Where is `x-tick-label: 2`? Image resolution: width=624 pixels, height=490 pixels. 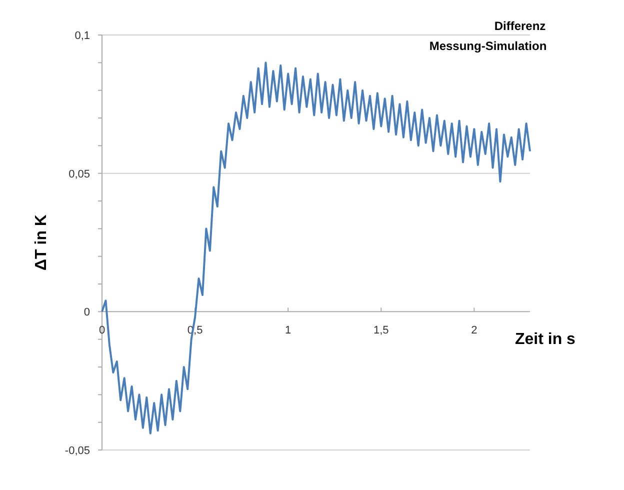 x-tick-label: 2 is located at coordinates (474, 330).